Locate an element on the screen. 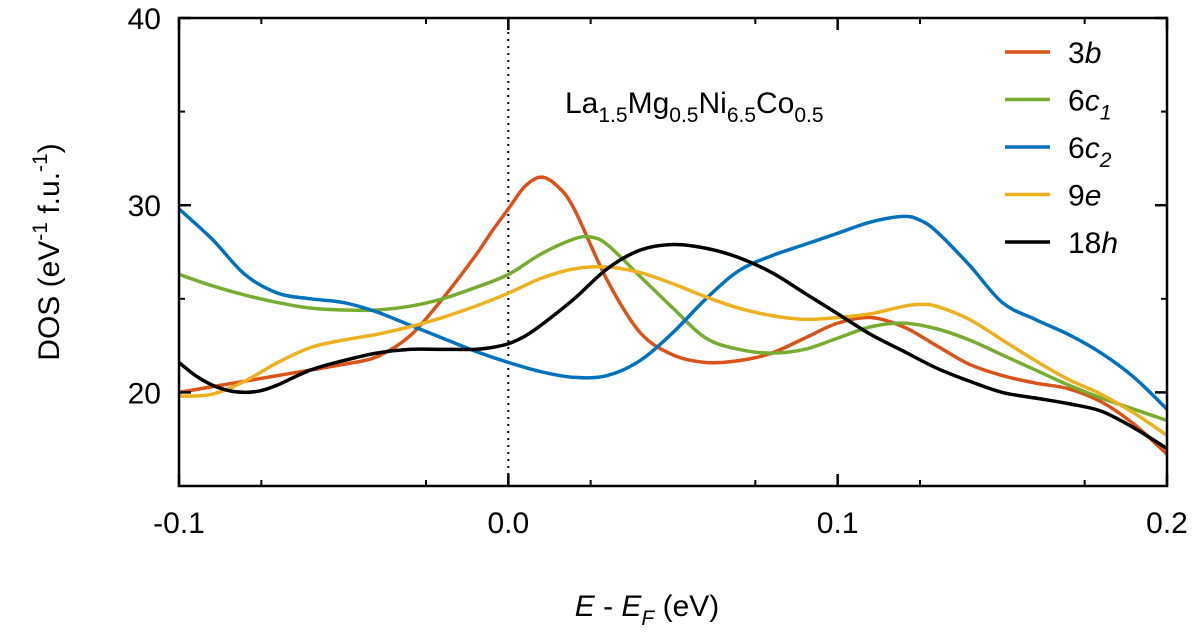 The width and height of the screenshot is (1196, 643). y-tick-label: 40 is located at coordinates (144, 19).